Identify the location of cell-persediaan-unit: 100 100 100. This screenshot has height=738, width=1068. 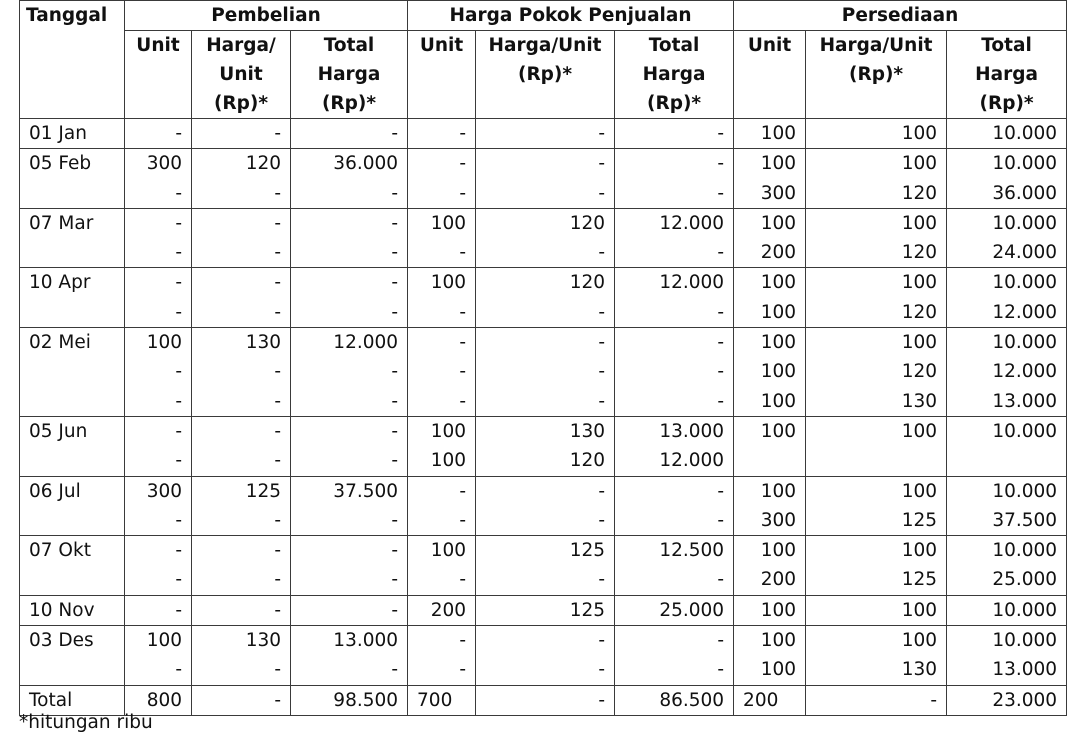
(770, 372).